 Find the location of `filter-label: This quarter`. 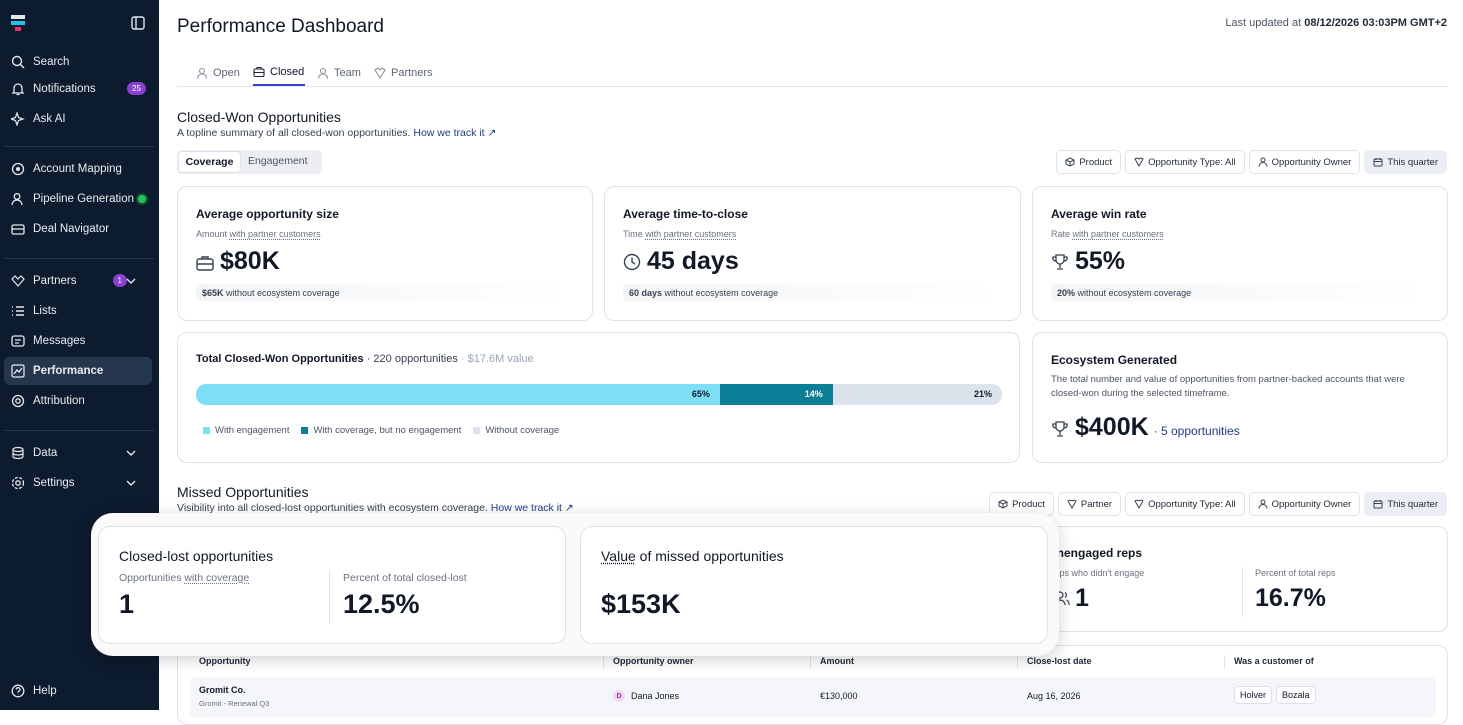

filter-label: This quarter is located at coordinates (1412, 162).